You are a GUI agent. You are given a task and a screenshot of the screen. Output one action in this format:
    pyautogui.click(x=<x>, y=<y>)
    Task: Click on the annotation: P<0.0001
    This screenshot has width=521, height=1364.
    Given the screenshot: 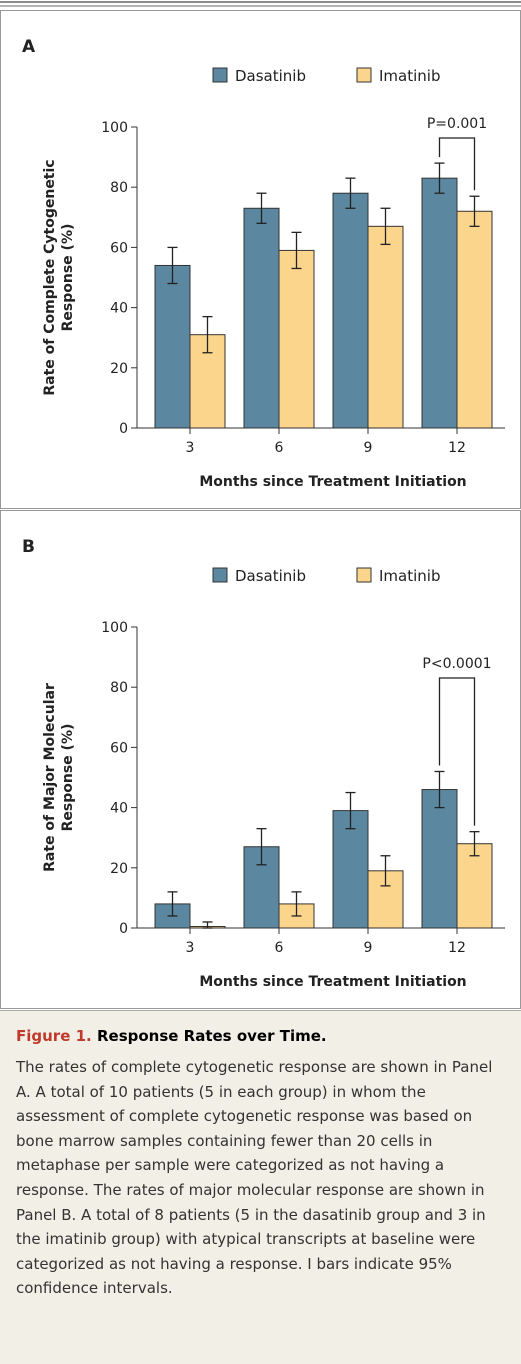 What is the action you would take?
    pyautogui.click(x=456, y=664)
    